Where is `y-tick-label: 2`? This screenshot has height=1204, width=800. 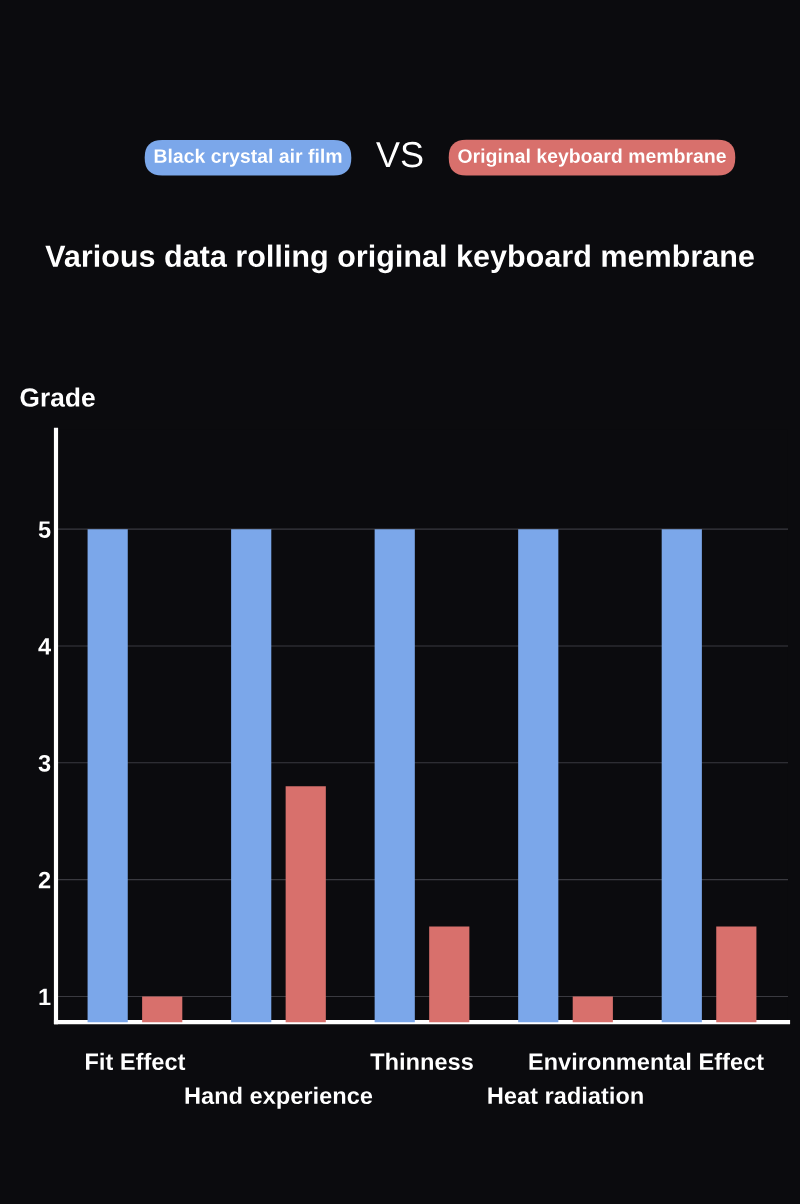
y-tick-label: 2 is located at coordinates (44, 880).